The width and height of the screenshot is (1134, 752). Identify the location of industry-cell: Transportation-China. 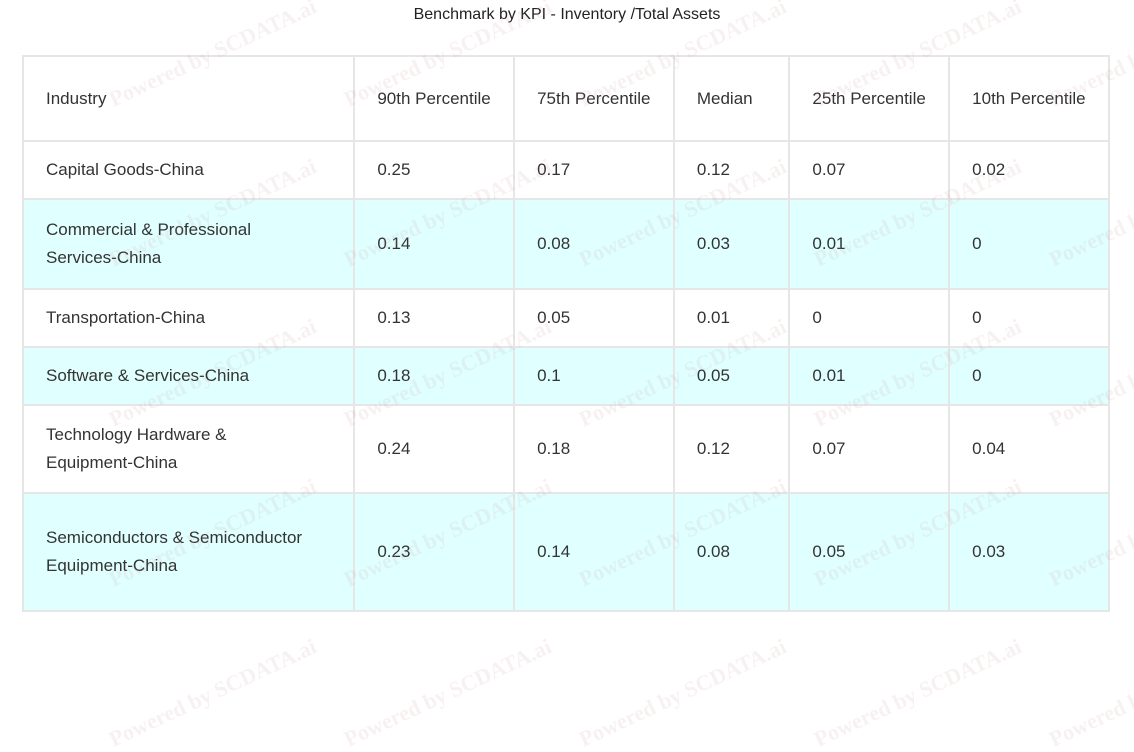
(188, 318).